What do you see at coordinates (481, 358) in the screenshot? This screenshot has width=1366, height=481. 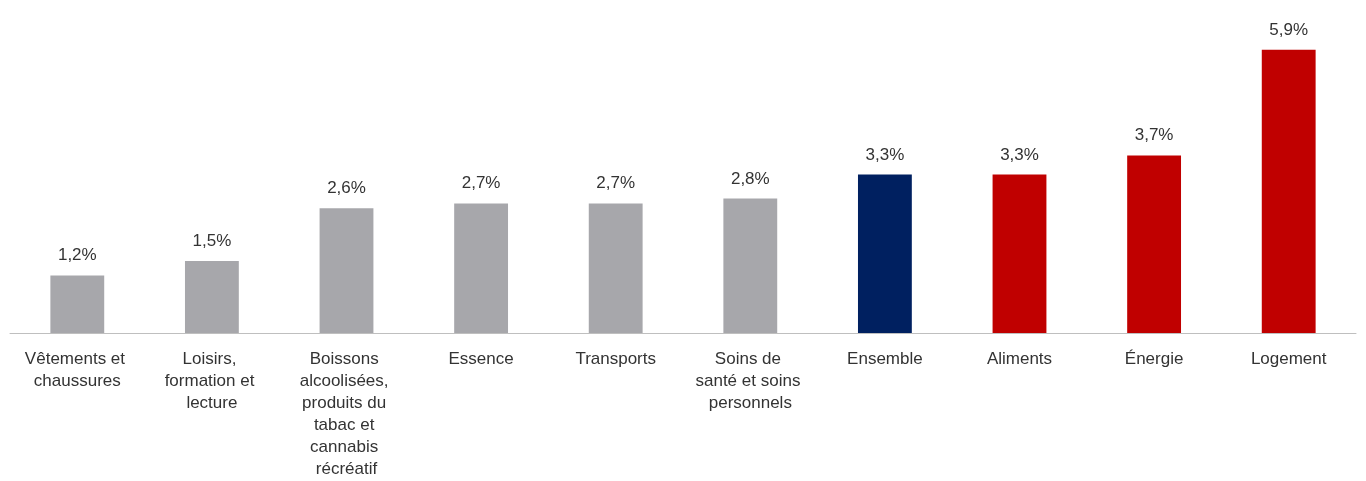 I see `x-tick-label: Essence` at bounding box center [481, 358].